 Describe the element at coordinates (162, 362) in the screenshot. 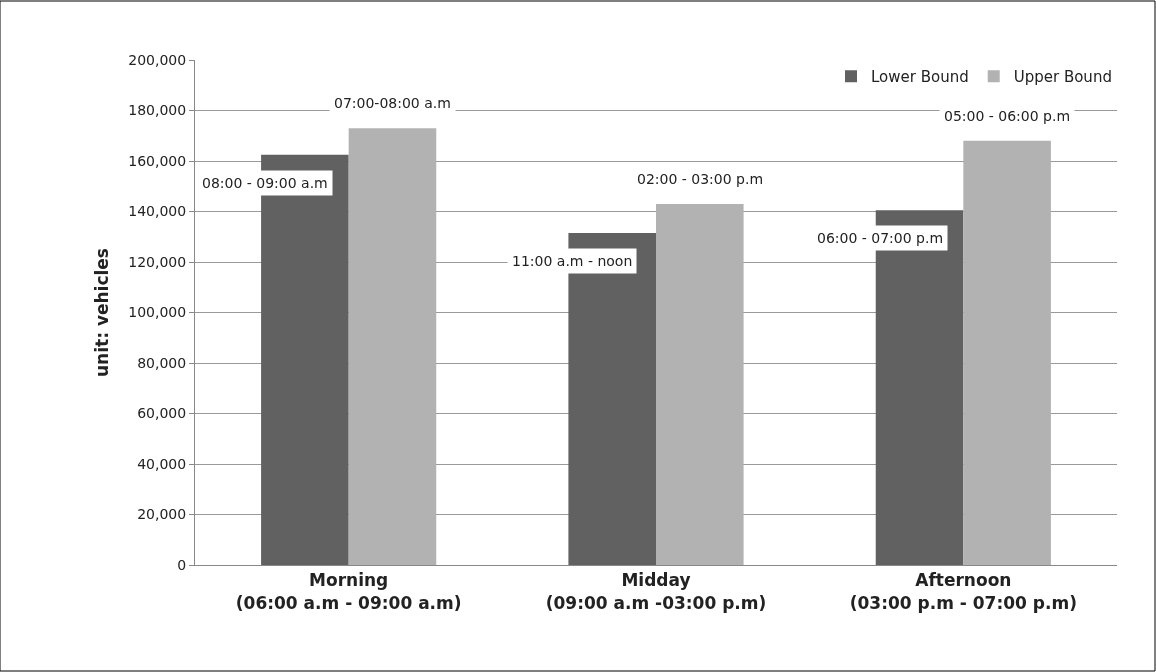

I see `y-tick-label: 80,000` at that location.